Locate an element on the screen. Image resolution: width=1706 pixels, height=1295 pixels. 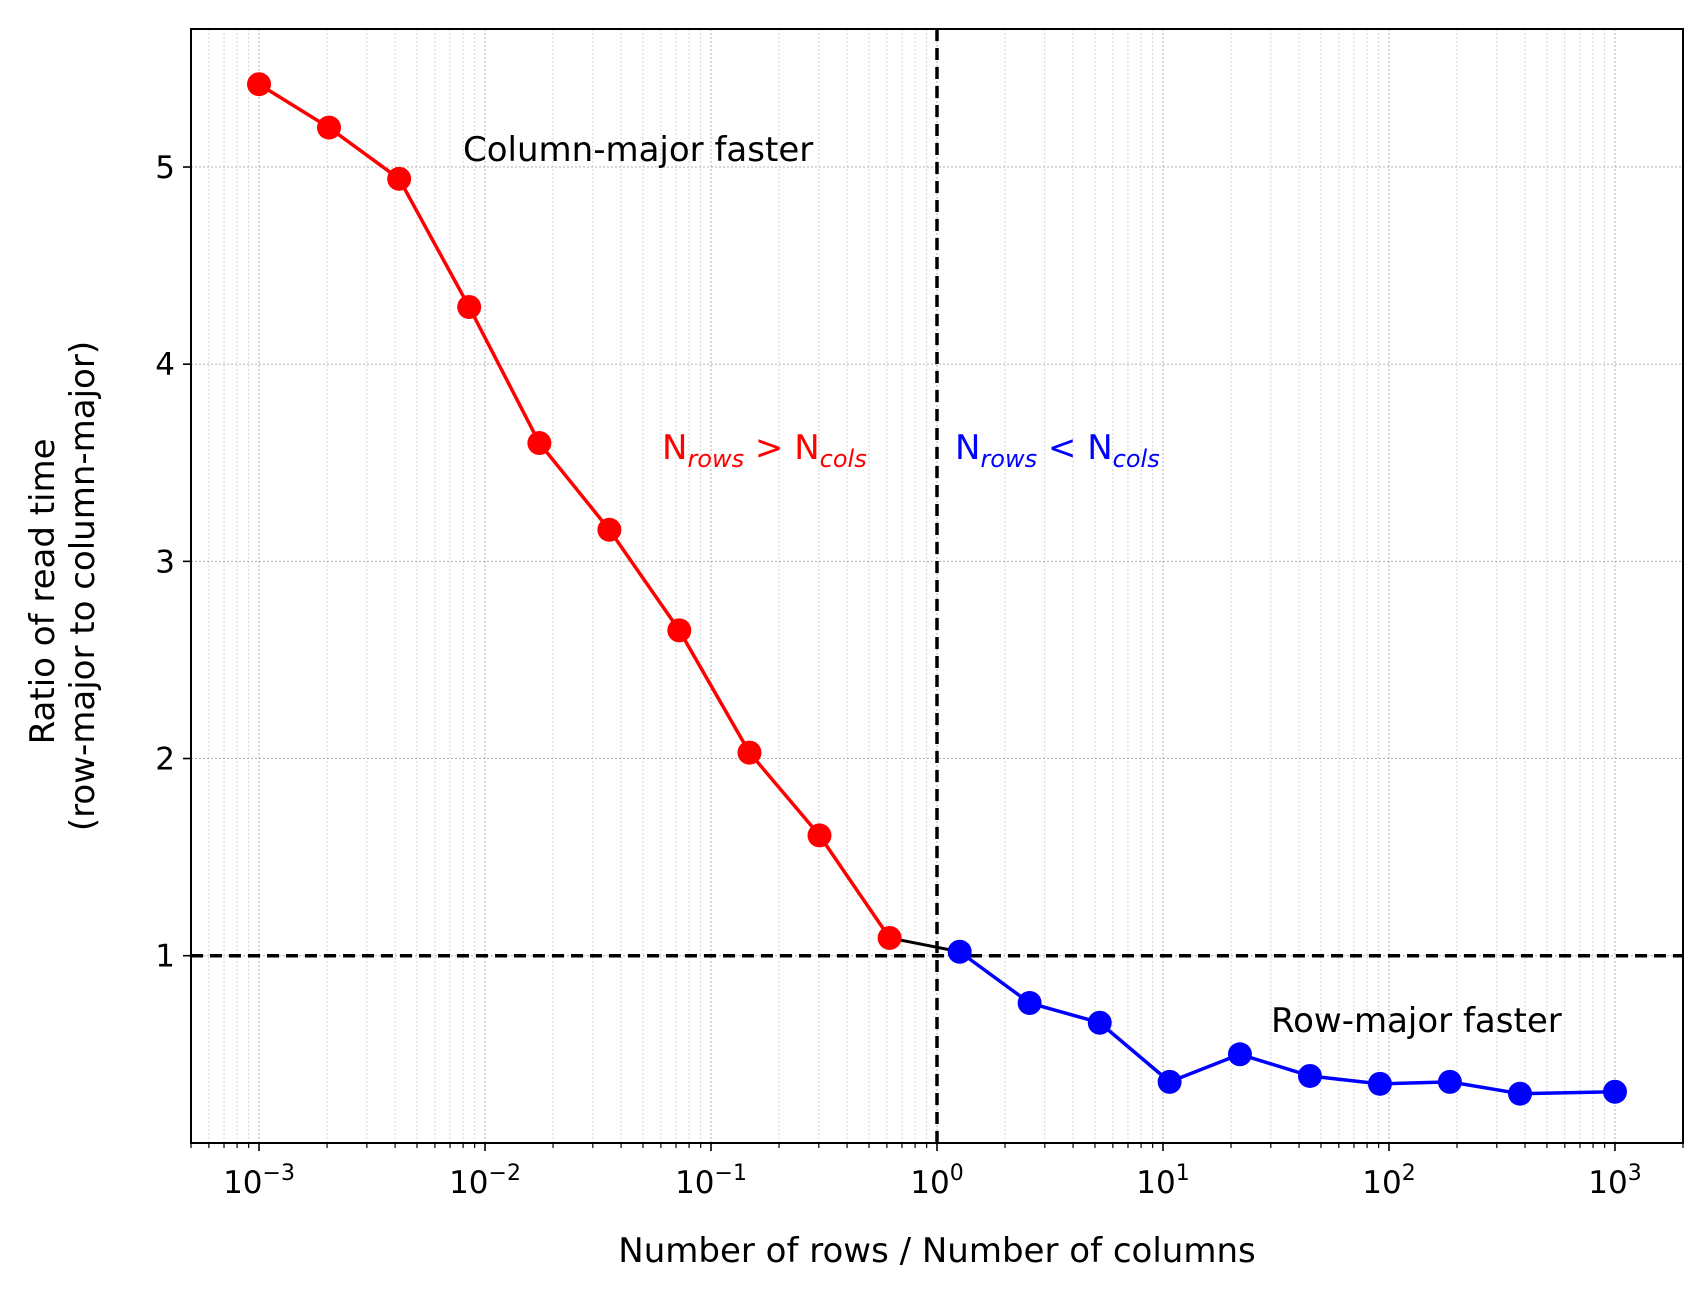
x-axis-label: Number of rows / Number of columns is located at coordinates (936, 1251).